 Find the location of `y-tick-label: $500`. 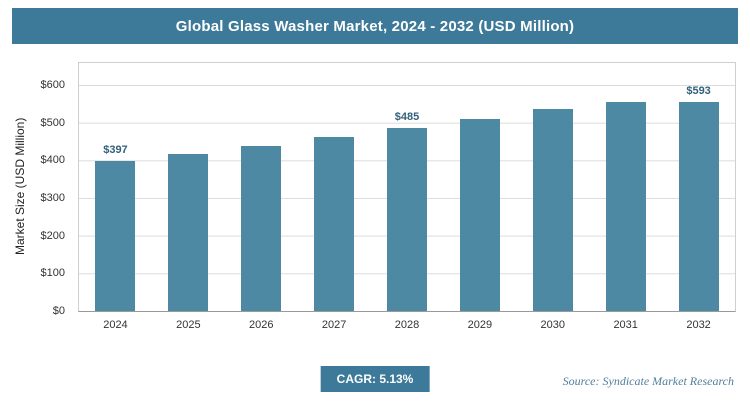

y-tick-label: $500 is located at coordinates (52, 122).